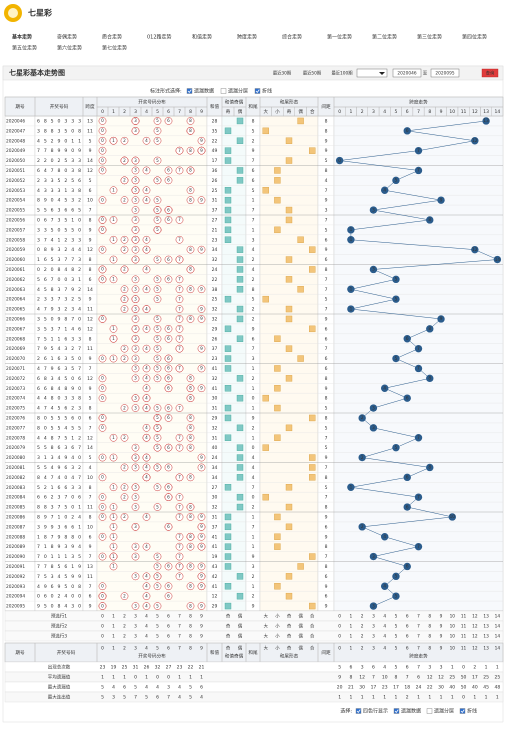 This screenshot has width=506, height=729. I want to click on nav-link: 综合走势, so click(292, 37).